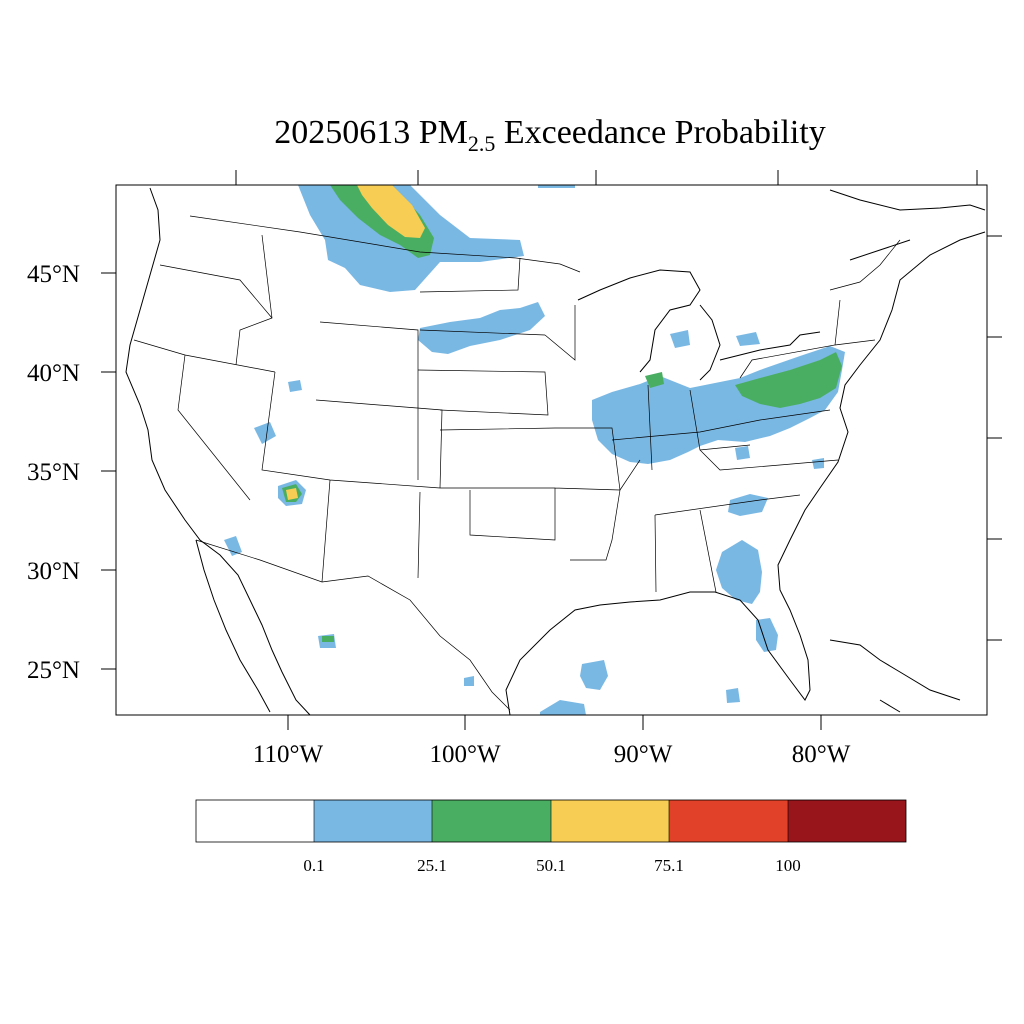  I want to click on colorbar-label: 25.1, so click(432, 865).